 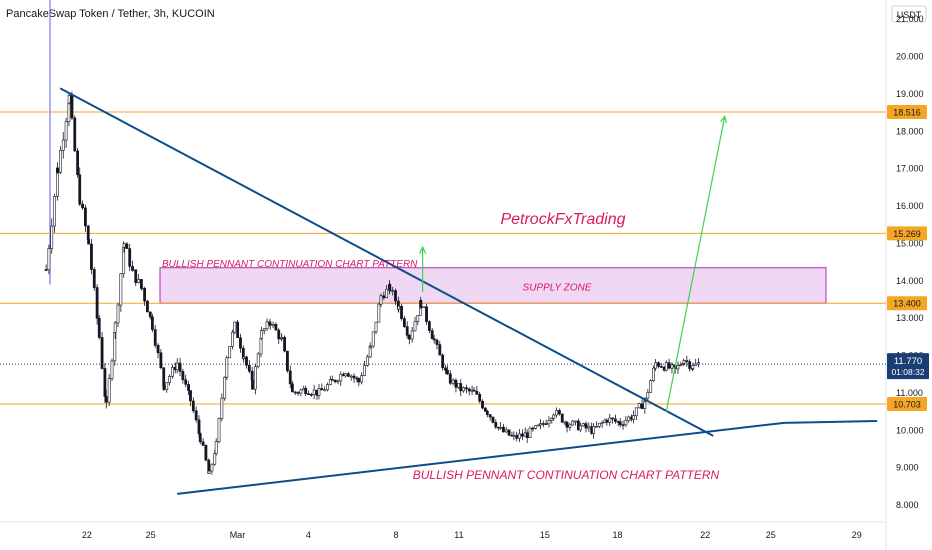 What do you see at coordinates (481, 458) in the screenshot?
I see `trendline-lower` at bounding box center [481, 458].